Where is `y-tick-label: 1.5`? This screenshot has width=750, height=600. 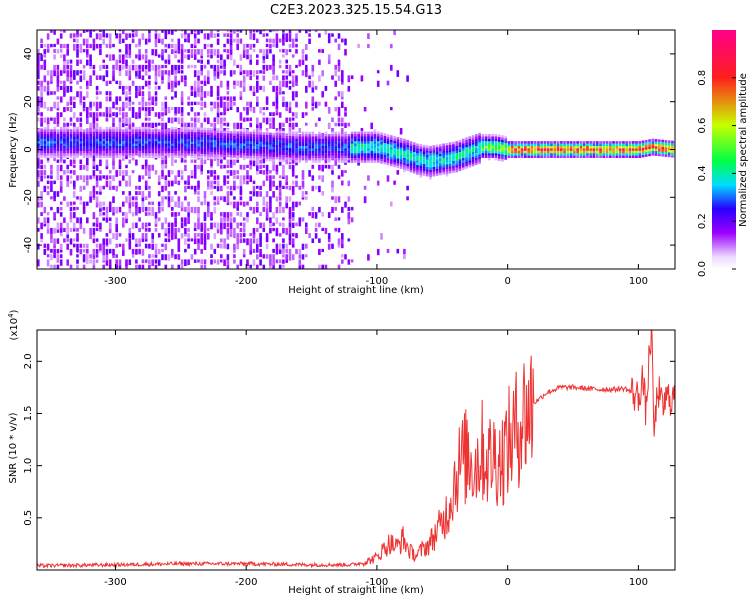
y-tick-label: 1.5 is located at coordinates (28, 414).